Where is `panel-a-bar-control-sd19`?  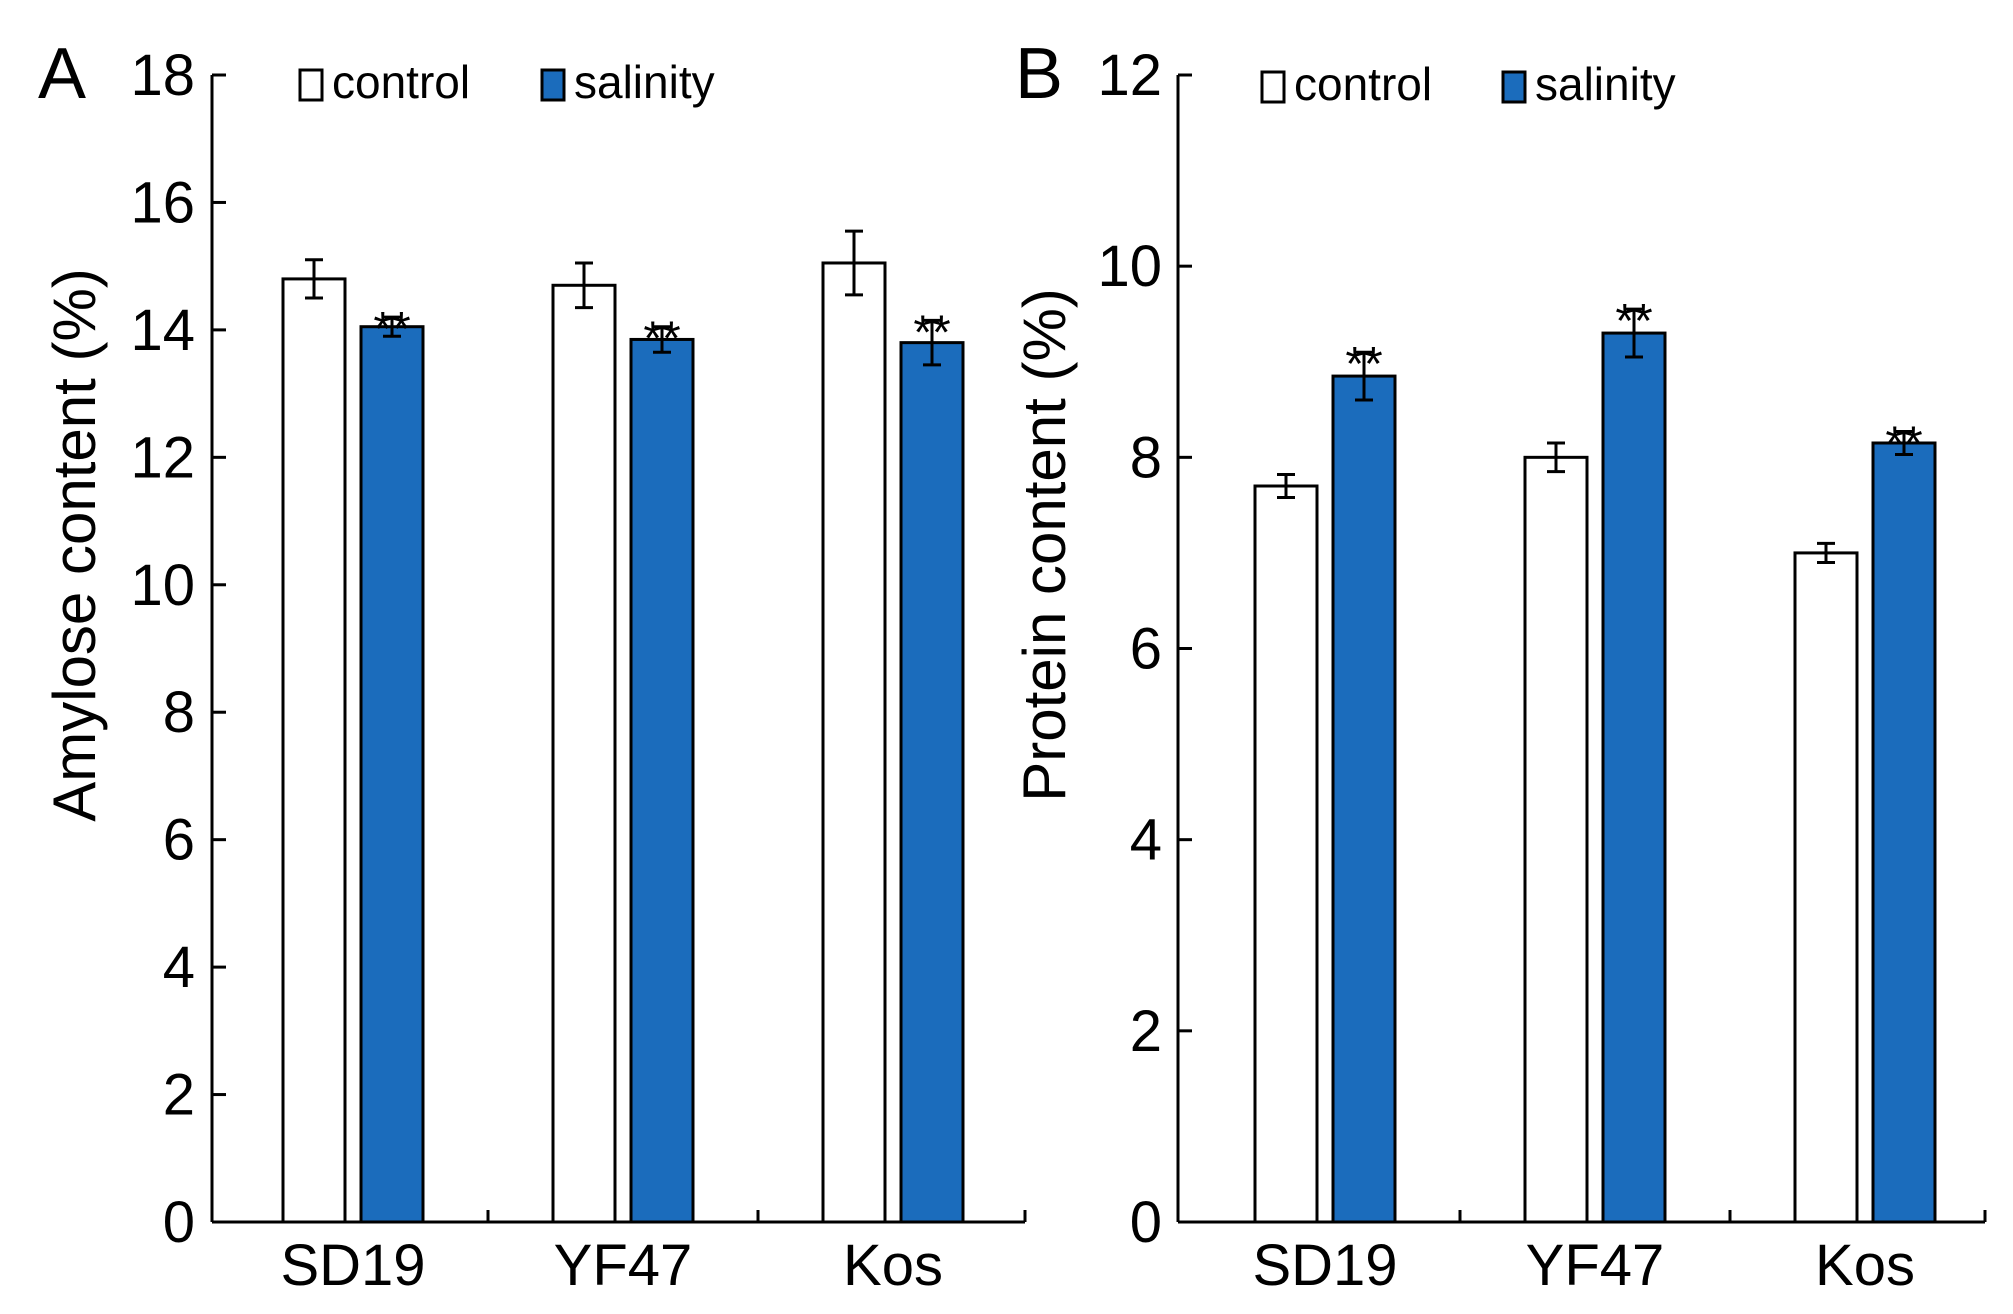
panel-a-bar-control-sd19 is located at coordinates (314, 750).